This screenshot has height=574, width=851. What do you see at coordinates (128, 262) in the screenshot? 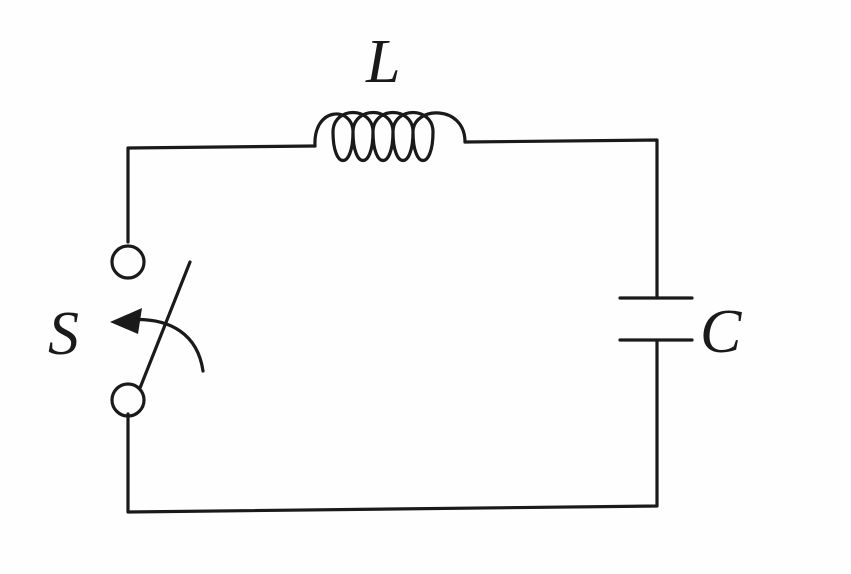
I see `switch-terminal-top` at bounding box center [128, 262].